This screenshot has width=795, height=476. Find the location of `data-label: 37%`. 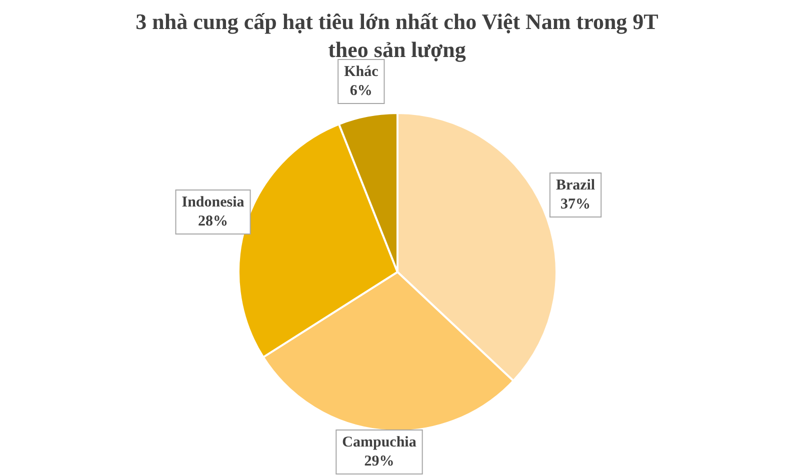

data-label: 37% is located at coordinates (575, 204).